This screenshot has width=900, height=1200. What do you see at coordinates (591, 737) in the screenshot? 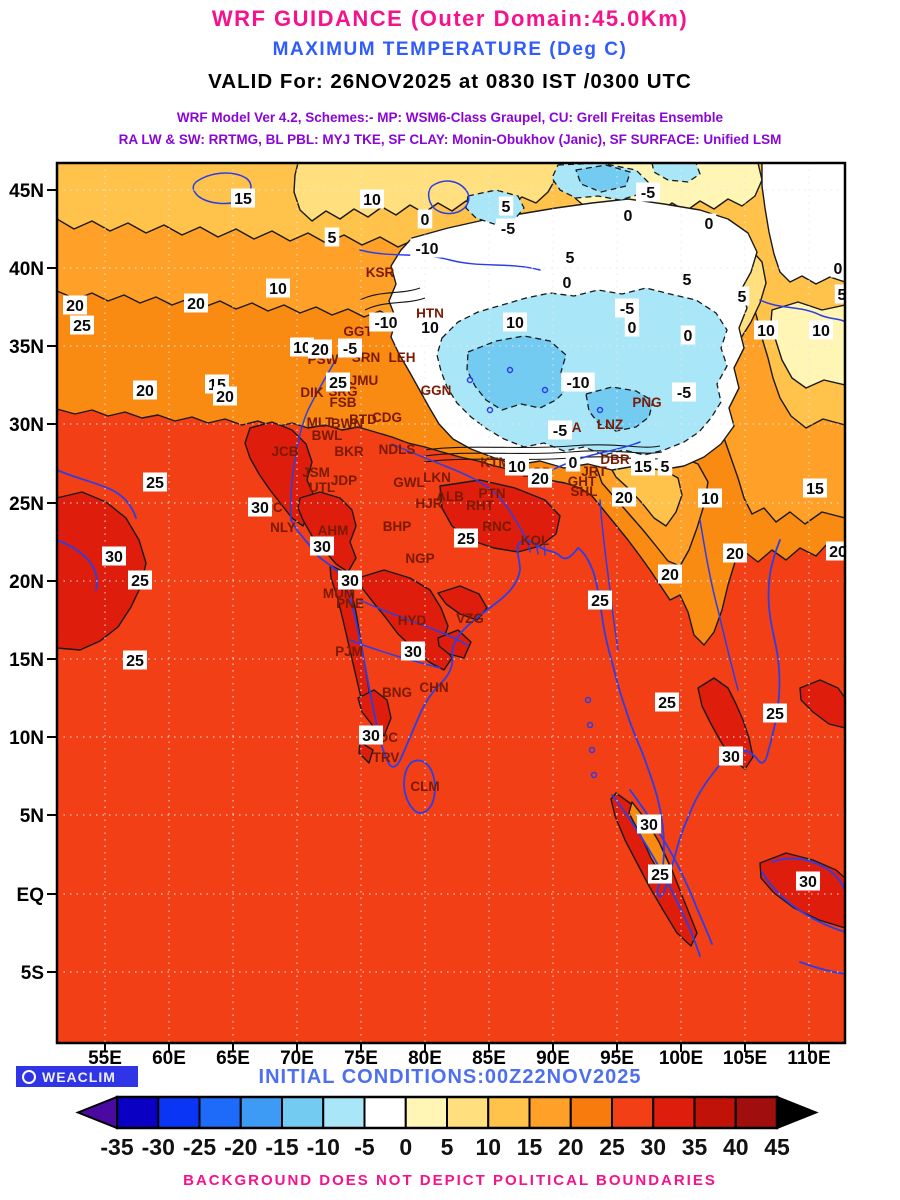
I see `andaman-islands` at bounding box center [591, 737].